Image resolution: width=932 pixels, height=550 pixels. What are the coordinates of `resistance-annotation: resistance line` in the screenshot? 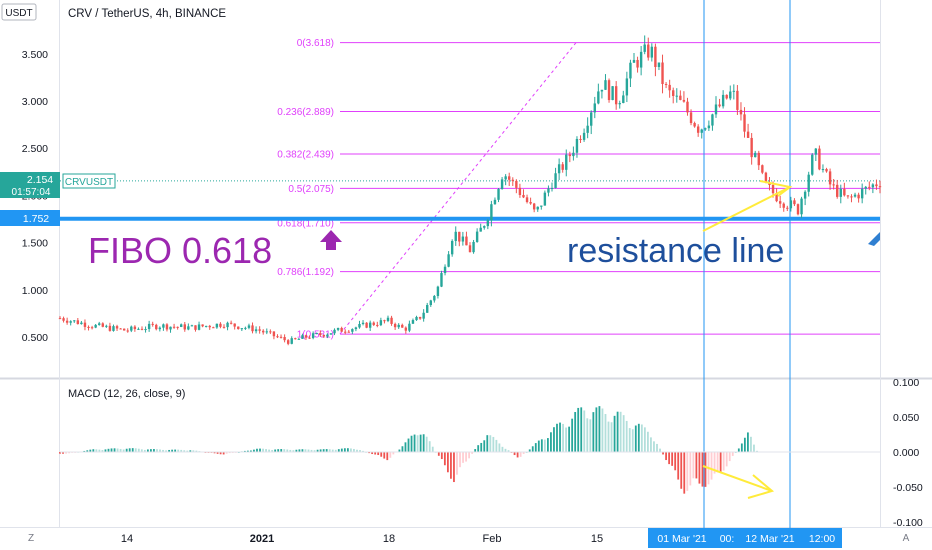 It's located at (675, 251).